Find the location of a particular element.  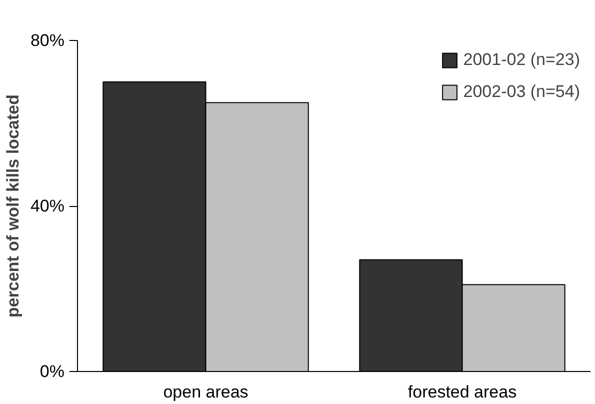

legend-label: 2001-02 (n=23) is located at coordinates (521, 60).